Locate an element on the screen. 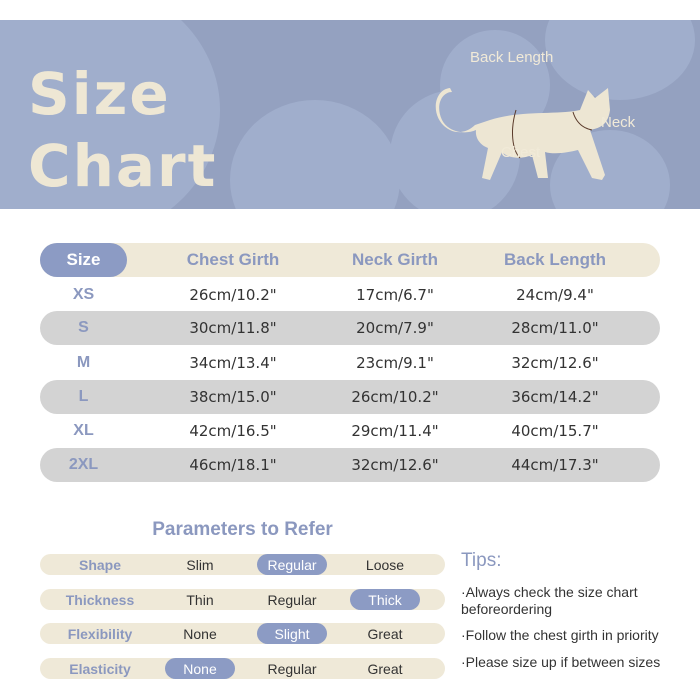 The height and width of the screenshot is (700, 700). cat-silhouette-icon is located at coordinates (522, 134).